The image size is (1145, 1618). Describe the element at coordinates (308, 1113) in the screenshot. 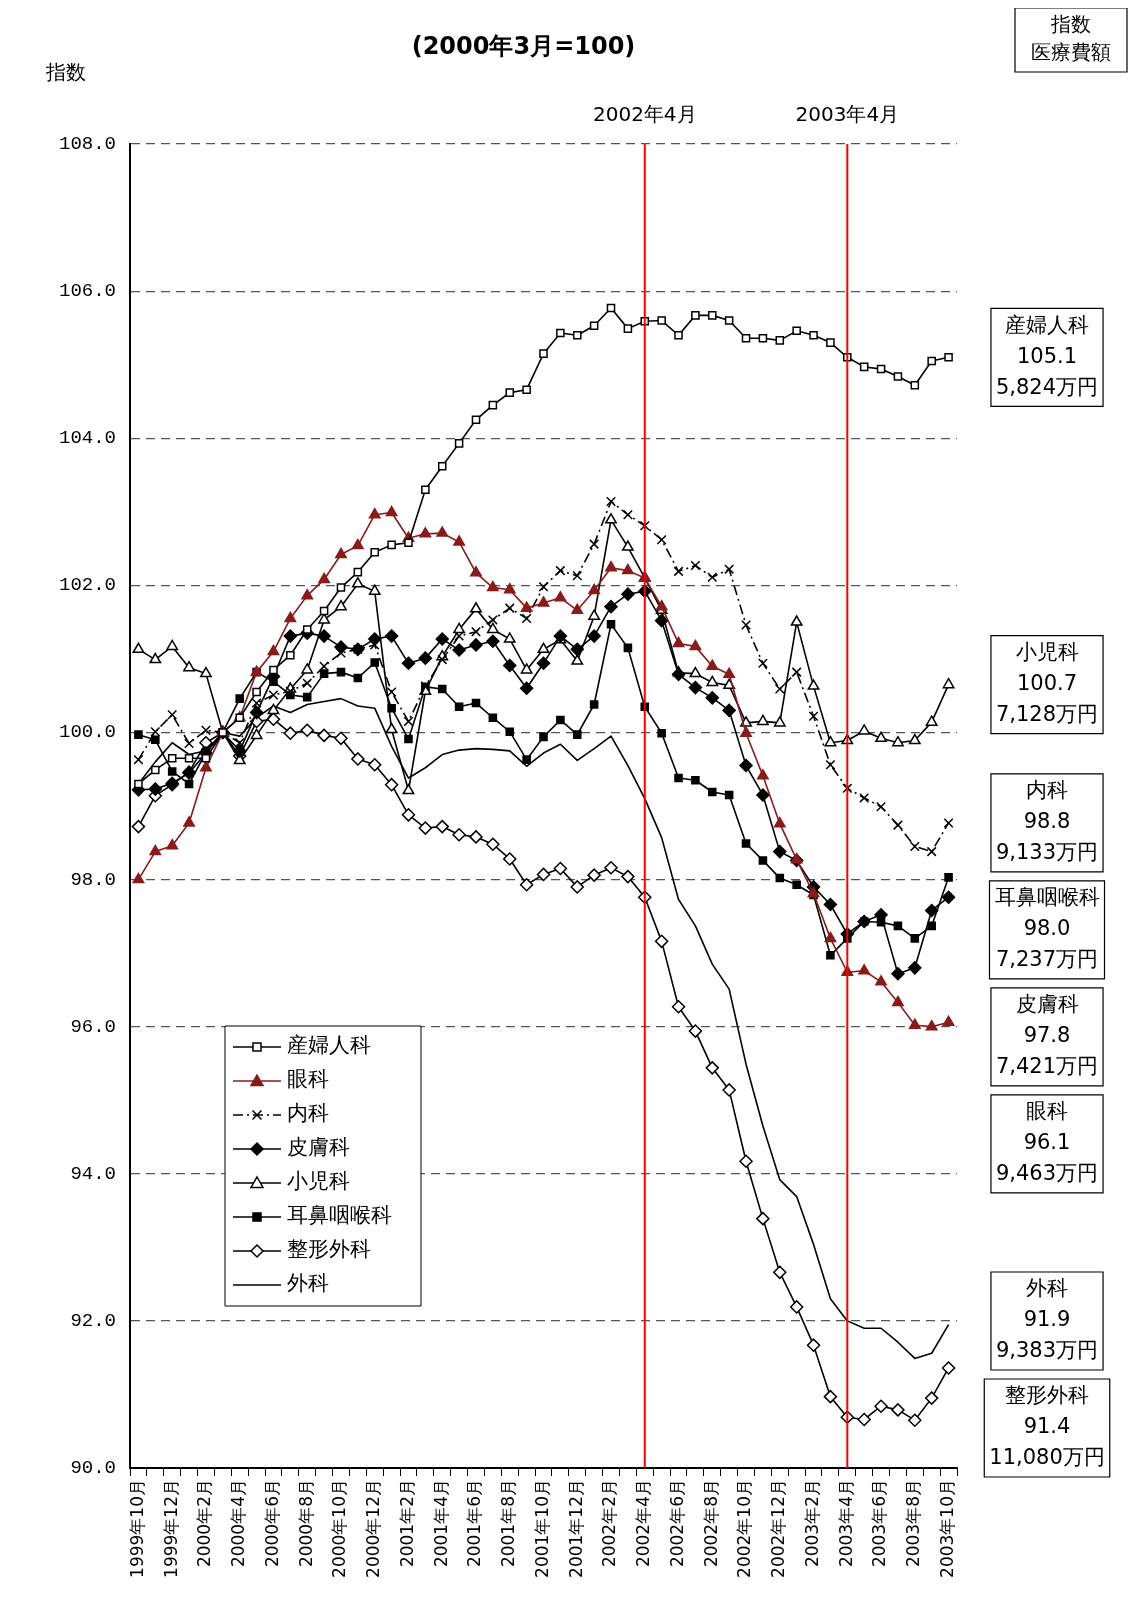

I see `legend-label: 内科` at that location.